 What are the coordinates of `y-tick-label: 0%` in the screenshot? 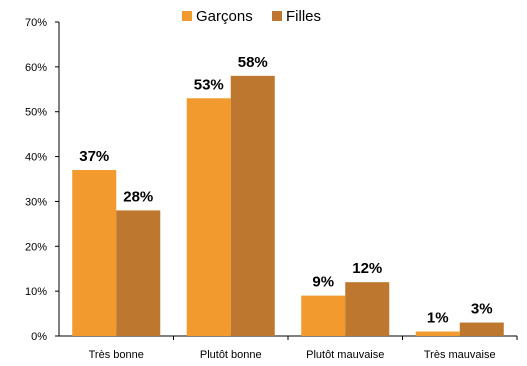 It's located at (39, 337).